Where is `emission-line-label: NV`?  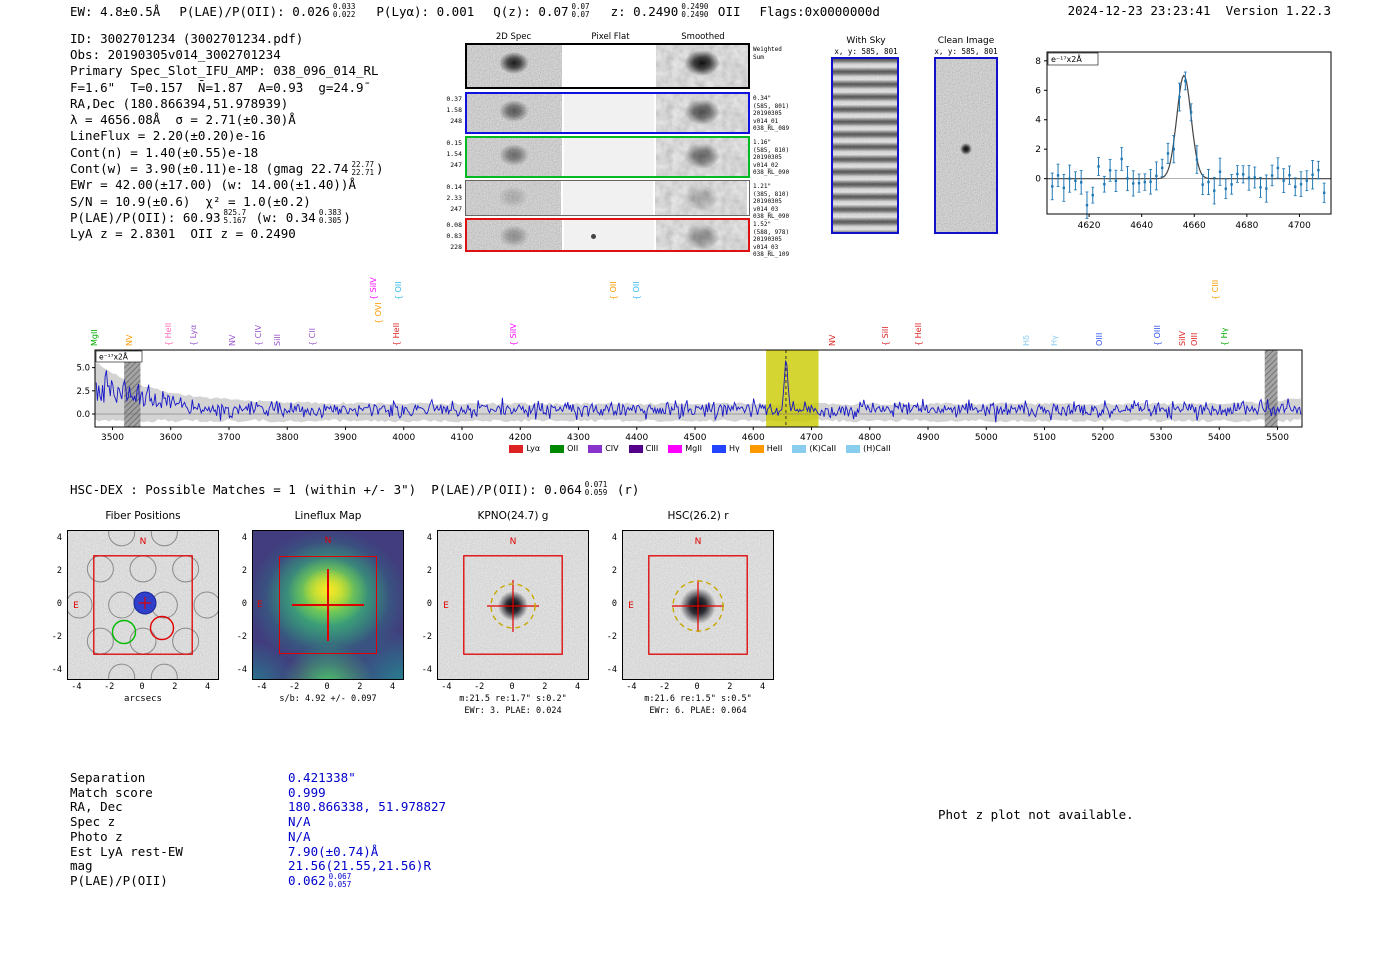 emission-line-label: NV is located at coordinates (833, 340).